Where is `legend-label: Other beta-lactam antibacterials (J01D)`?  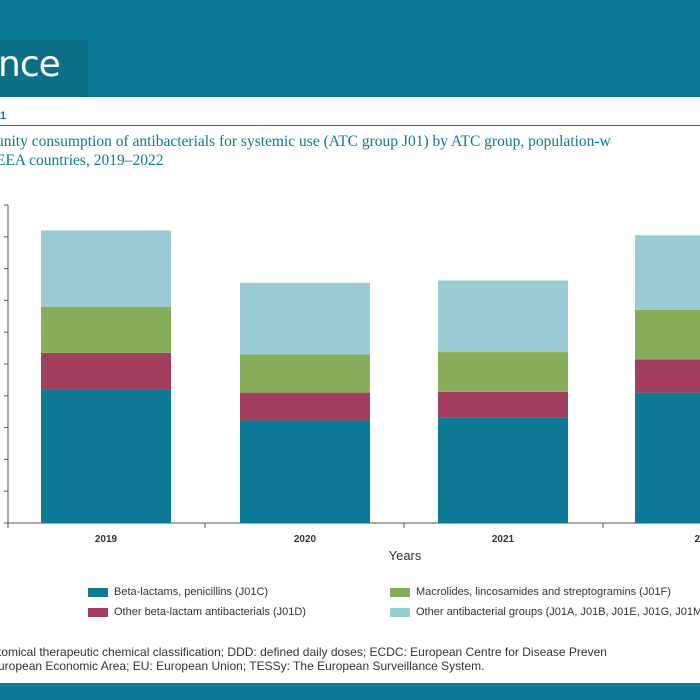
legend-label: Other beta-lactam antibacterials (J01D) is located at coordinates (210, 612).